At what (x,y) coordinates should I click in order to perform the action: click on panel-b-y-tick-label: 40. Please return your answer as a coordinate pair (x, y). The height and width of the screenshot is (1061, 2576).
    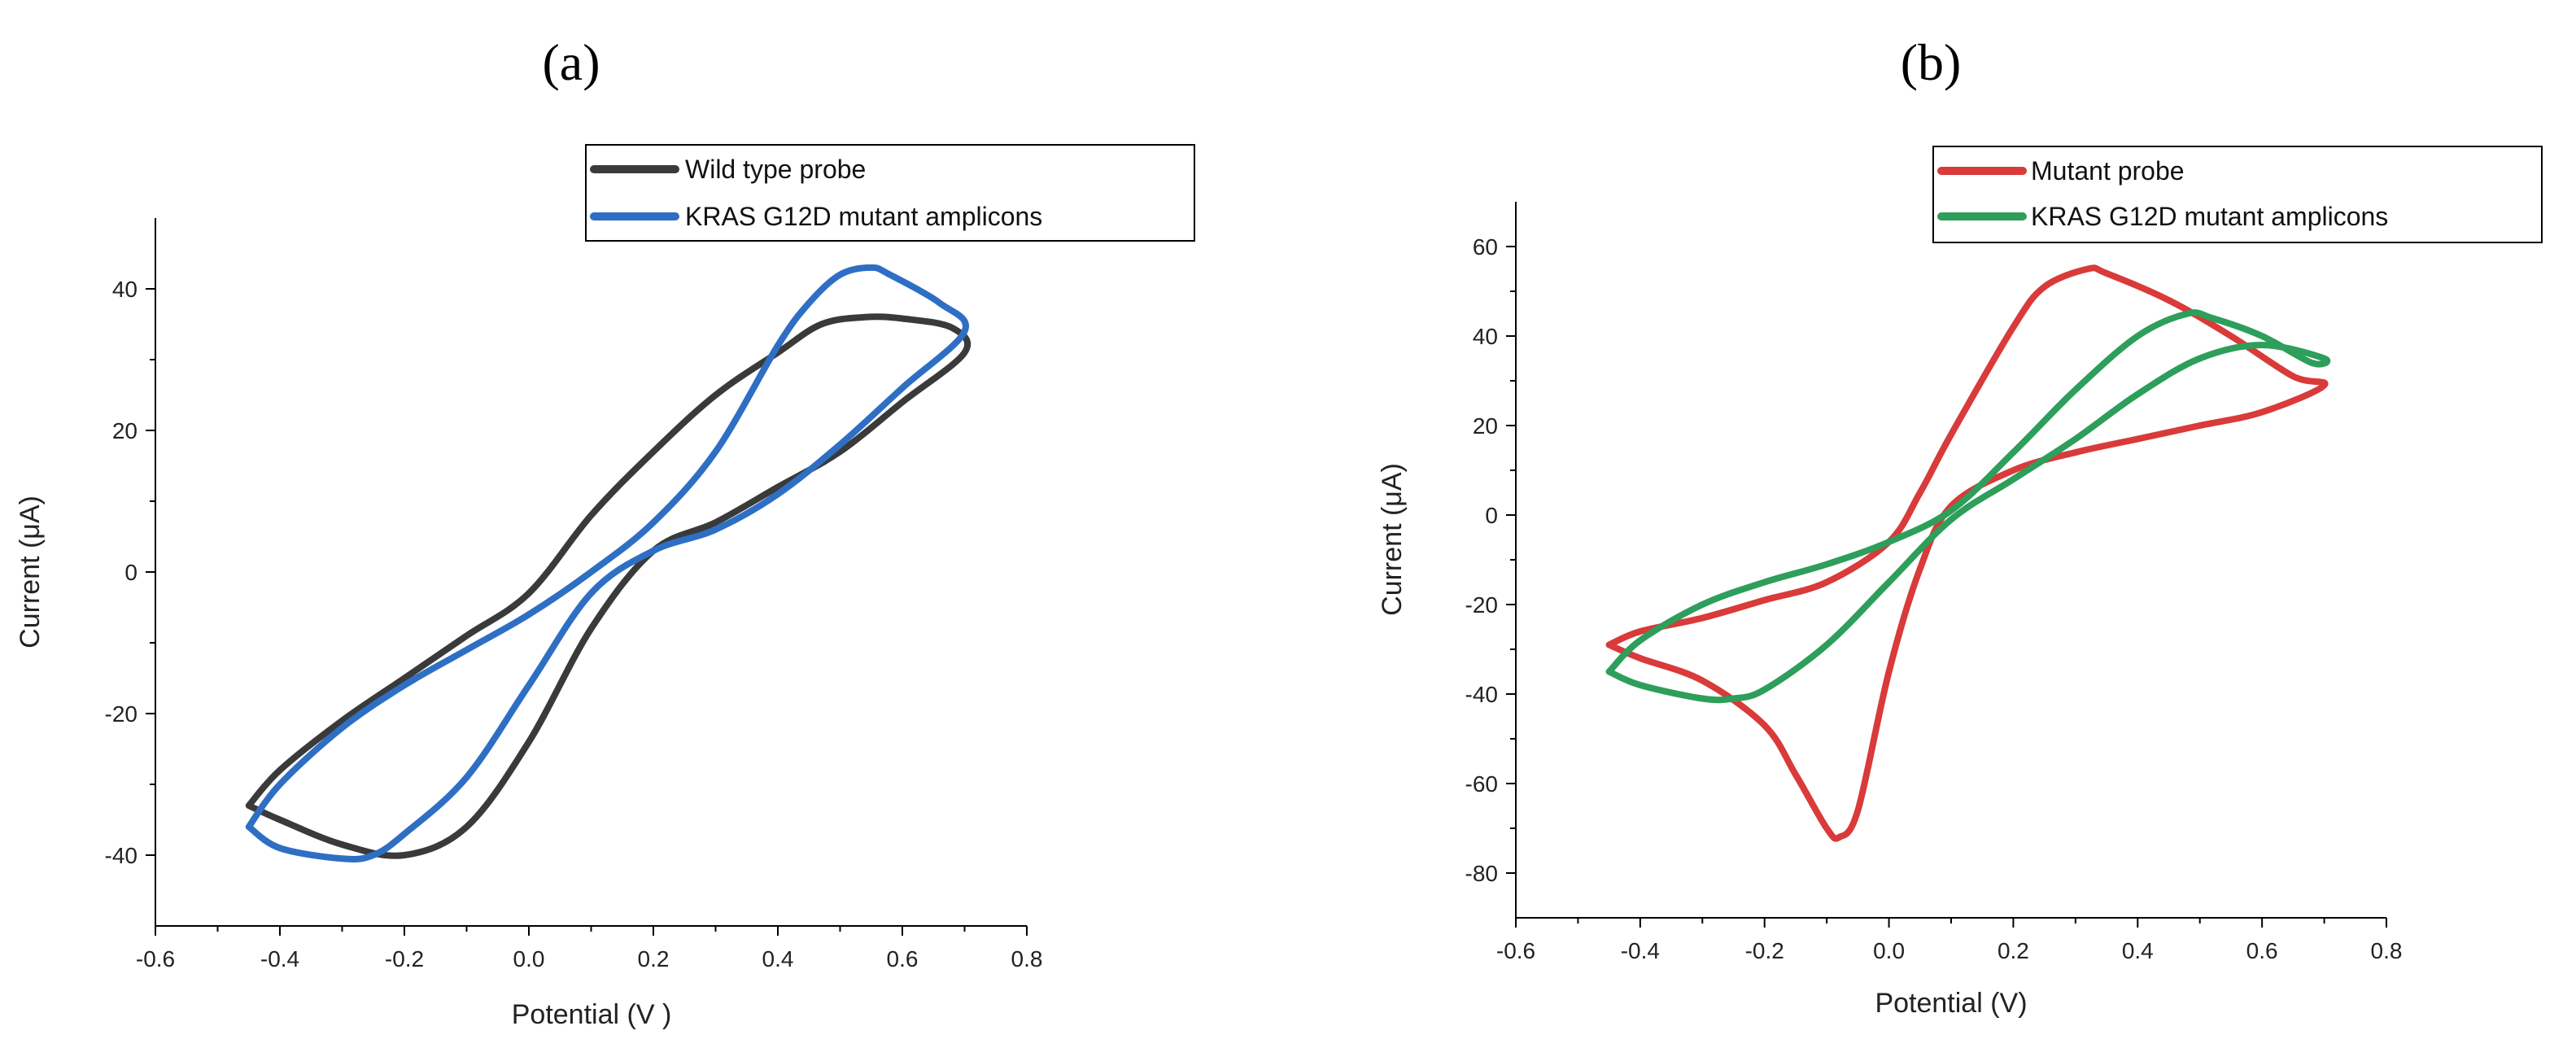
    Looking at the image, I should click on (1485, 336).